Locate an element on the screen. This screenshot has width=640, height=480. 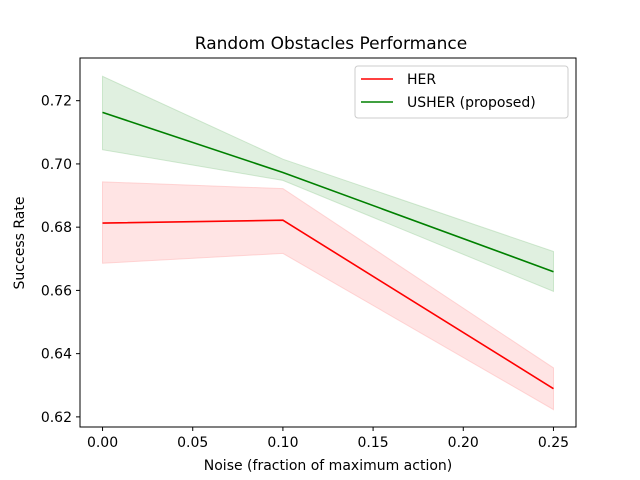
x-axis-ticks: 0.00 0.05 0.10 0.15 0.20 0.25 is located at coordinates (328, 439).